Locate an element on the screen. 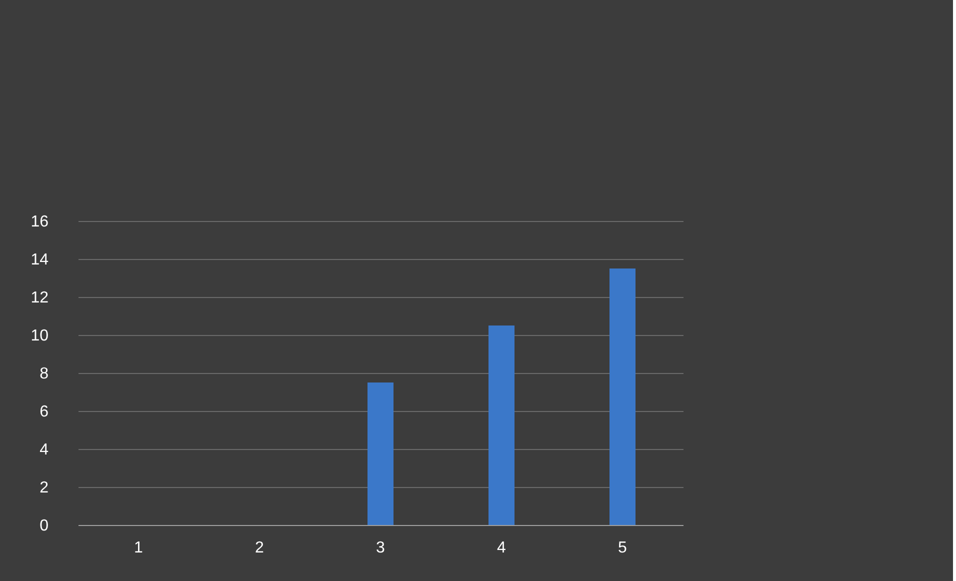  y-tick-label: 14 is located at coordinates (39, 260).